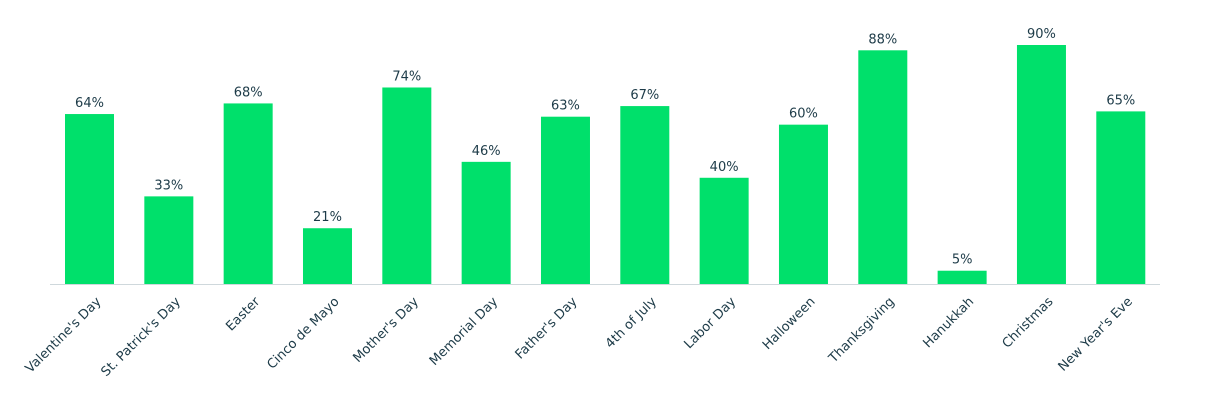  Describe the element at coordinates (1120, 100) in the screenshot. I see `value-label: 65%` at that location.